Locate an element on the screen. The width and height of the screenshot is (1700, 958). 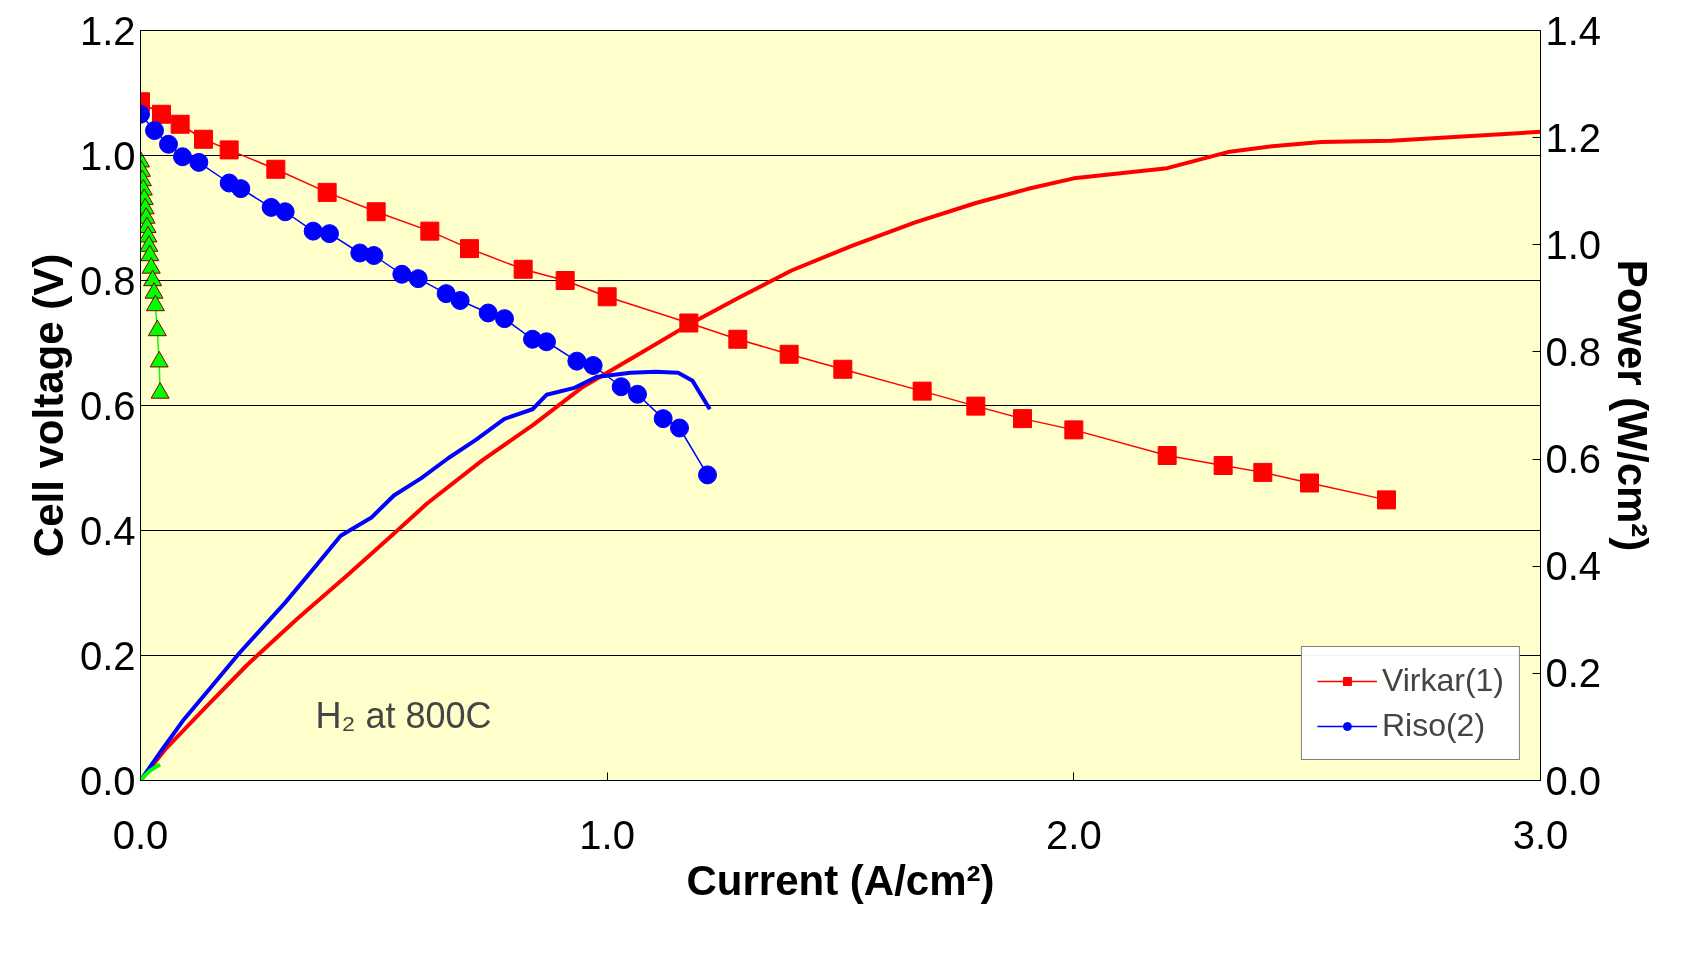
y2-tick-label: 0.2 is located at coordinates (1573, 673).